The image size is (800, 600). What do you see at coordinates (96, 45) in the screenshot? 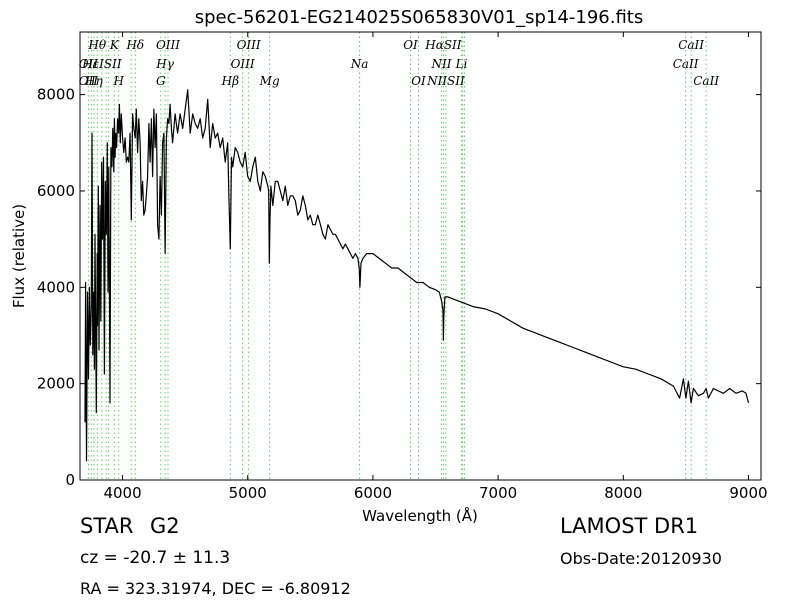
I see `line-marker-label-0: Hθ` at bounding box center [96, 45].